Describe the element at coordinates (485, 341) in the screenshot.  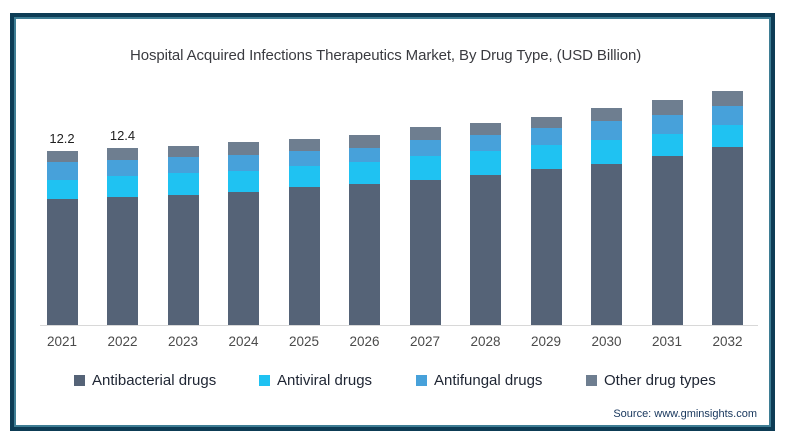
I see `x-axis-label-2028: 2028` at that location.